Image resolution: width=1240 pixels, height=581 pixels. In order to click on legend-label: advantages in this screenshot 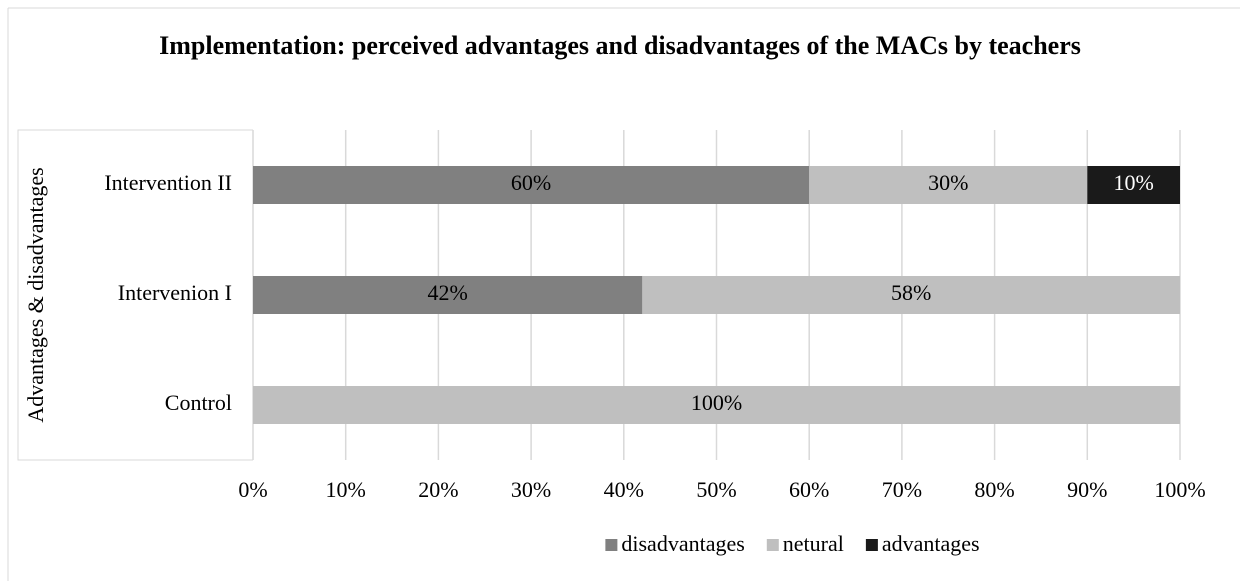, I will do `click(931, 543)`.